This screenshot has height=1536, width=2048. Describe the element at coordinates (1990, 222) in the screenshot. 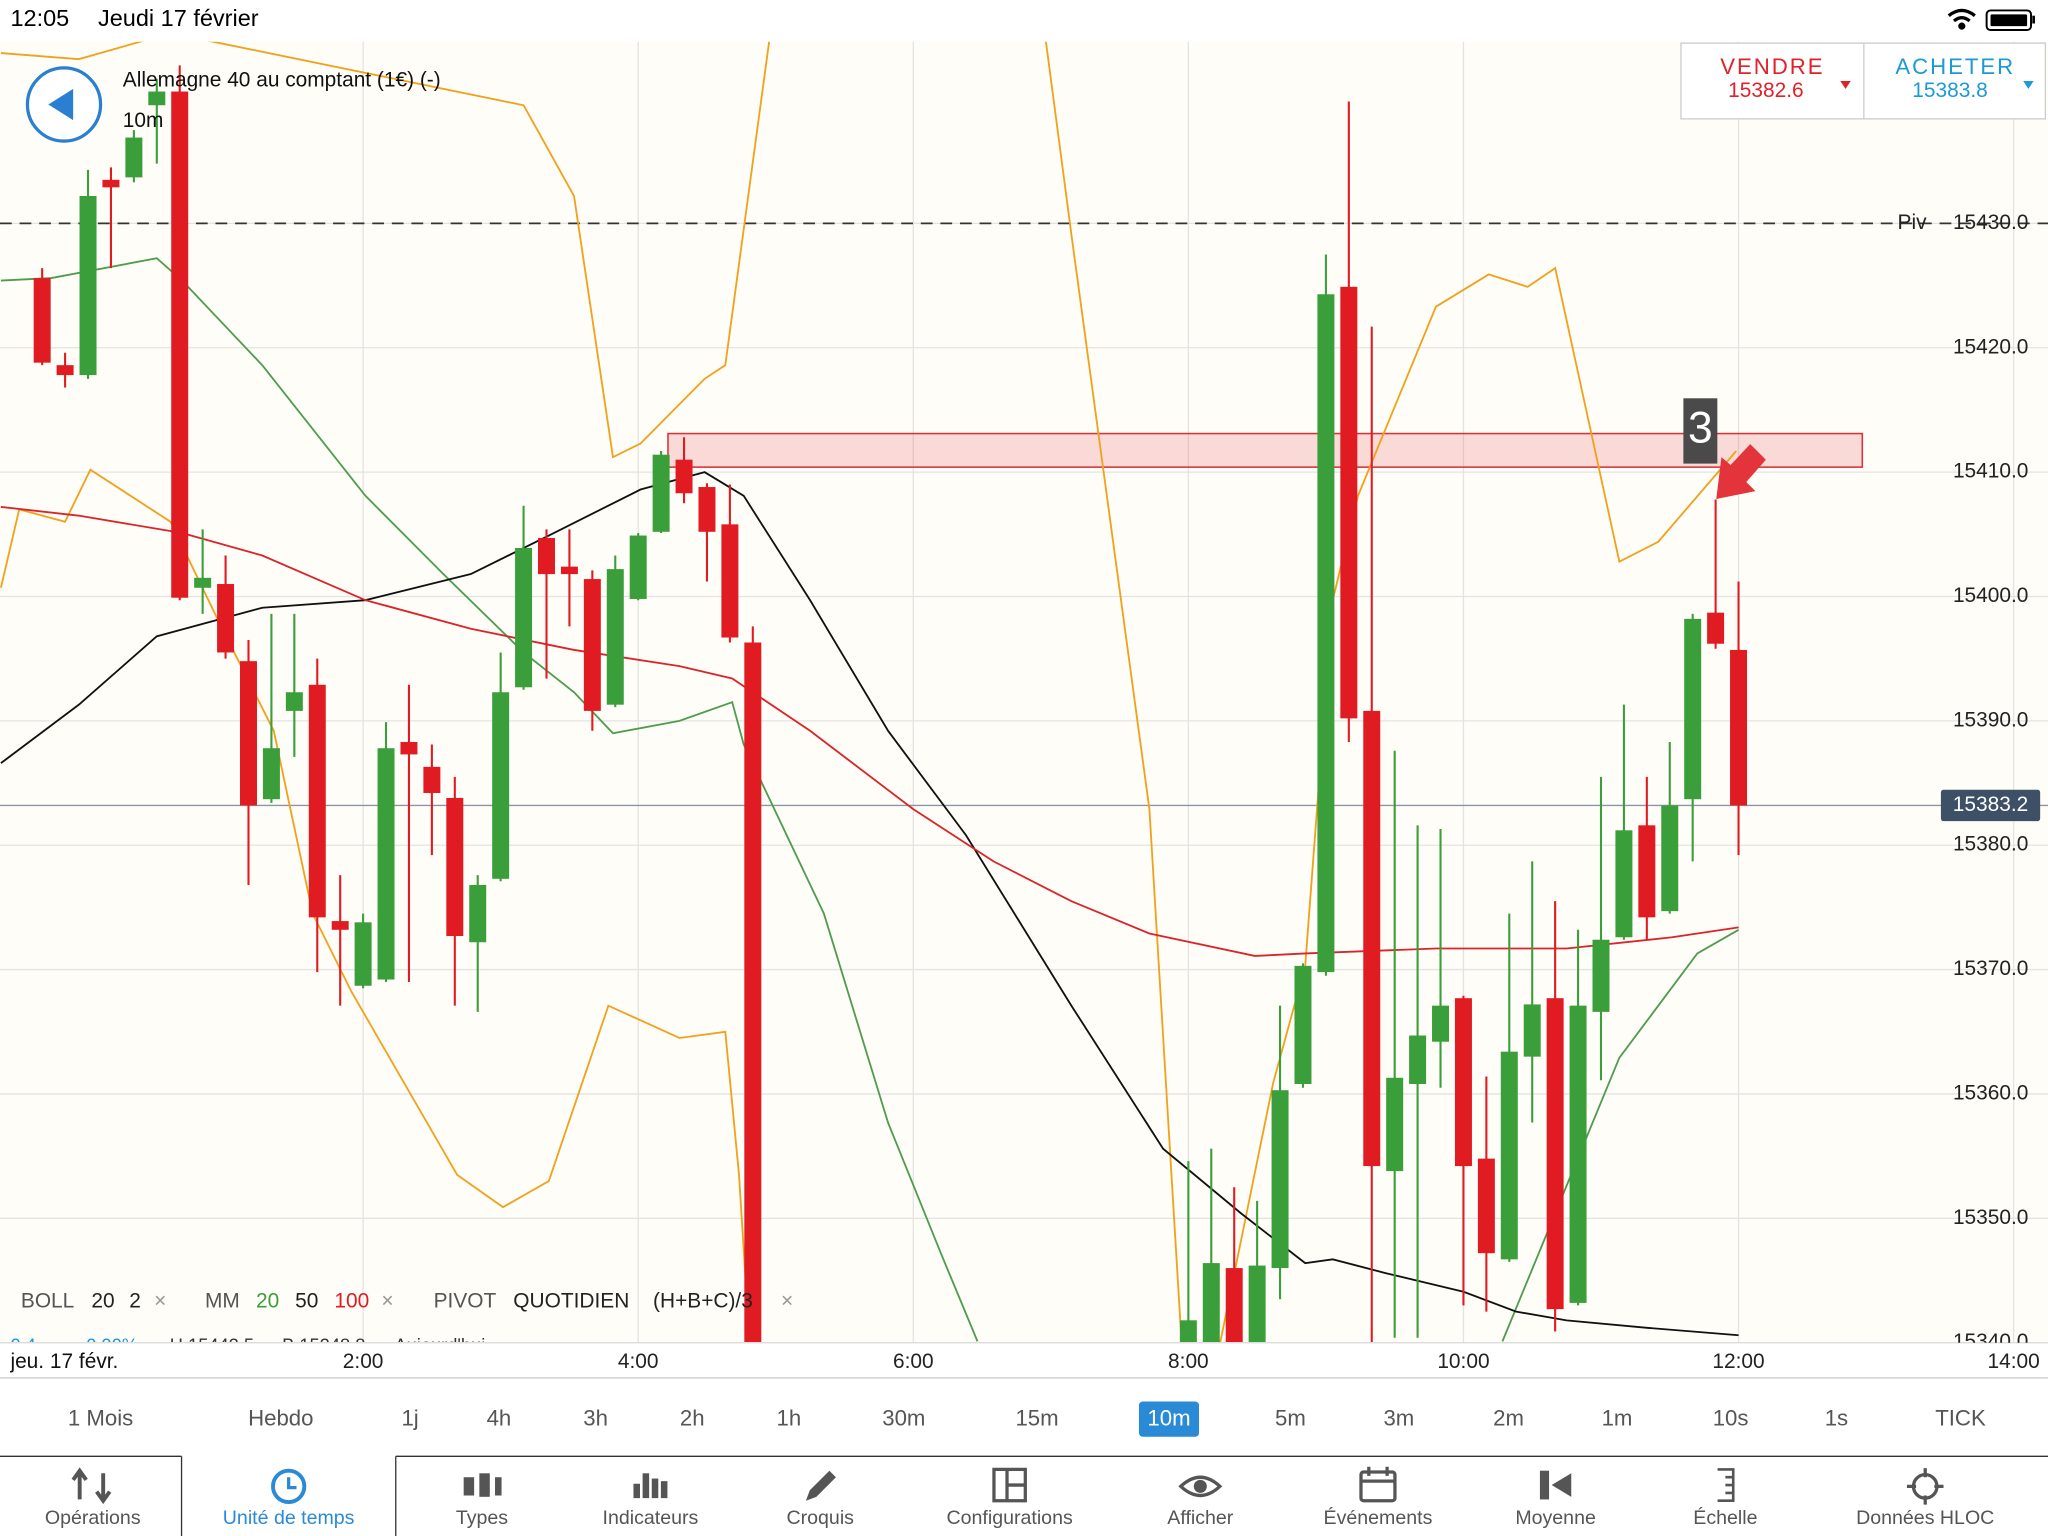

I see `y-tick-label: 15430.0` at that location.